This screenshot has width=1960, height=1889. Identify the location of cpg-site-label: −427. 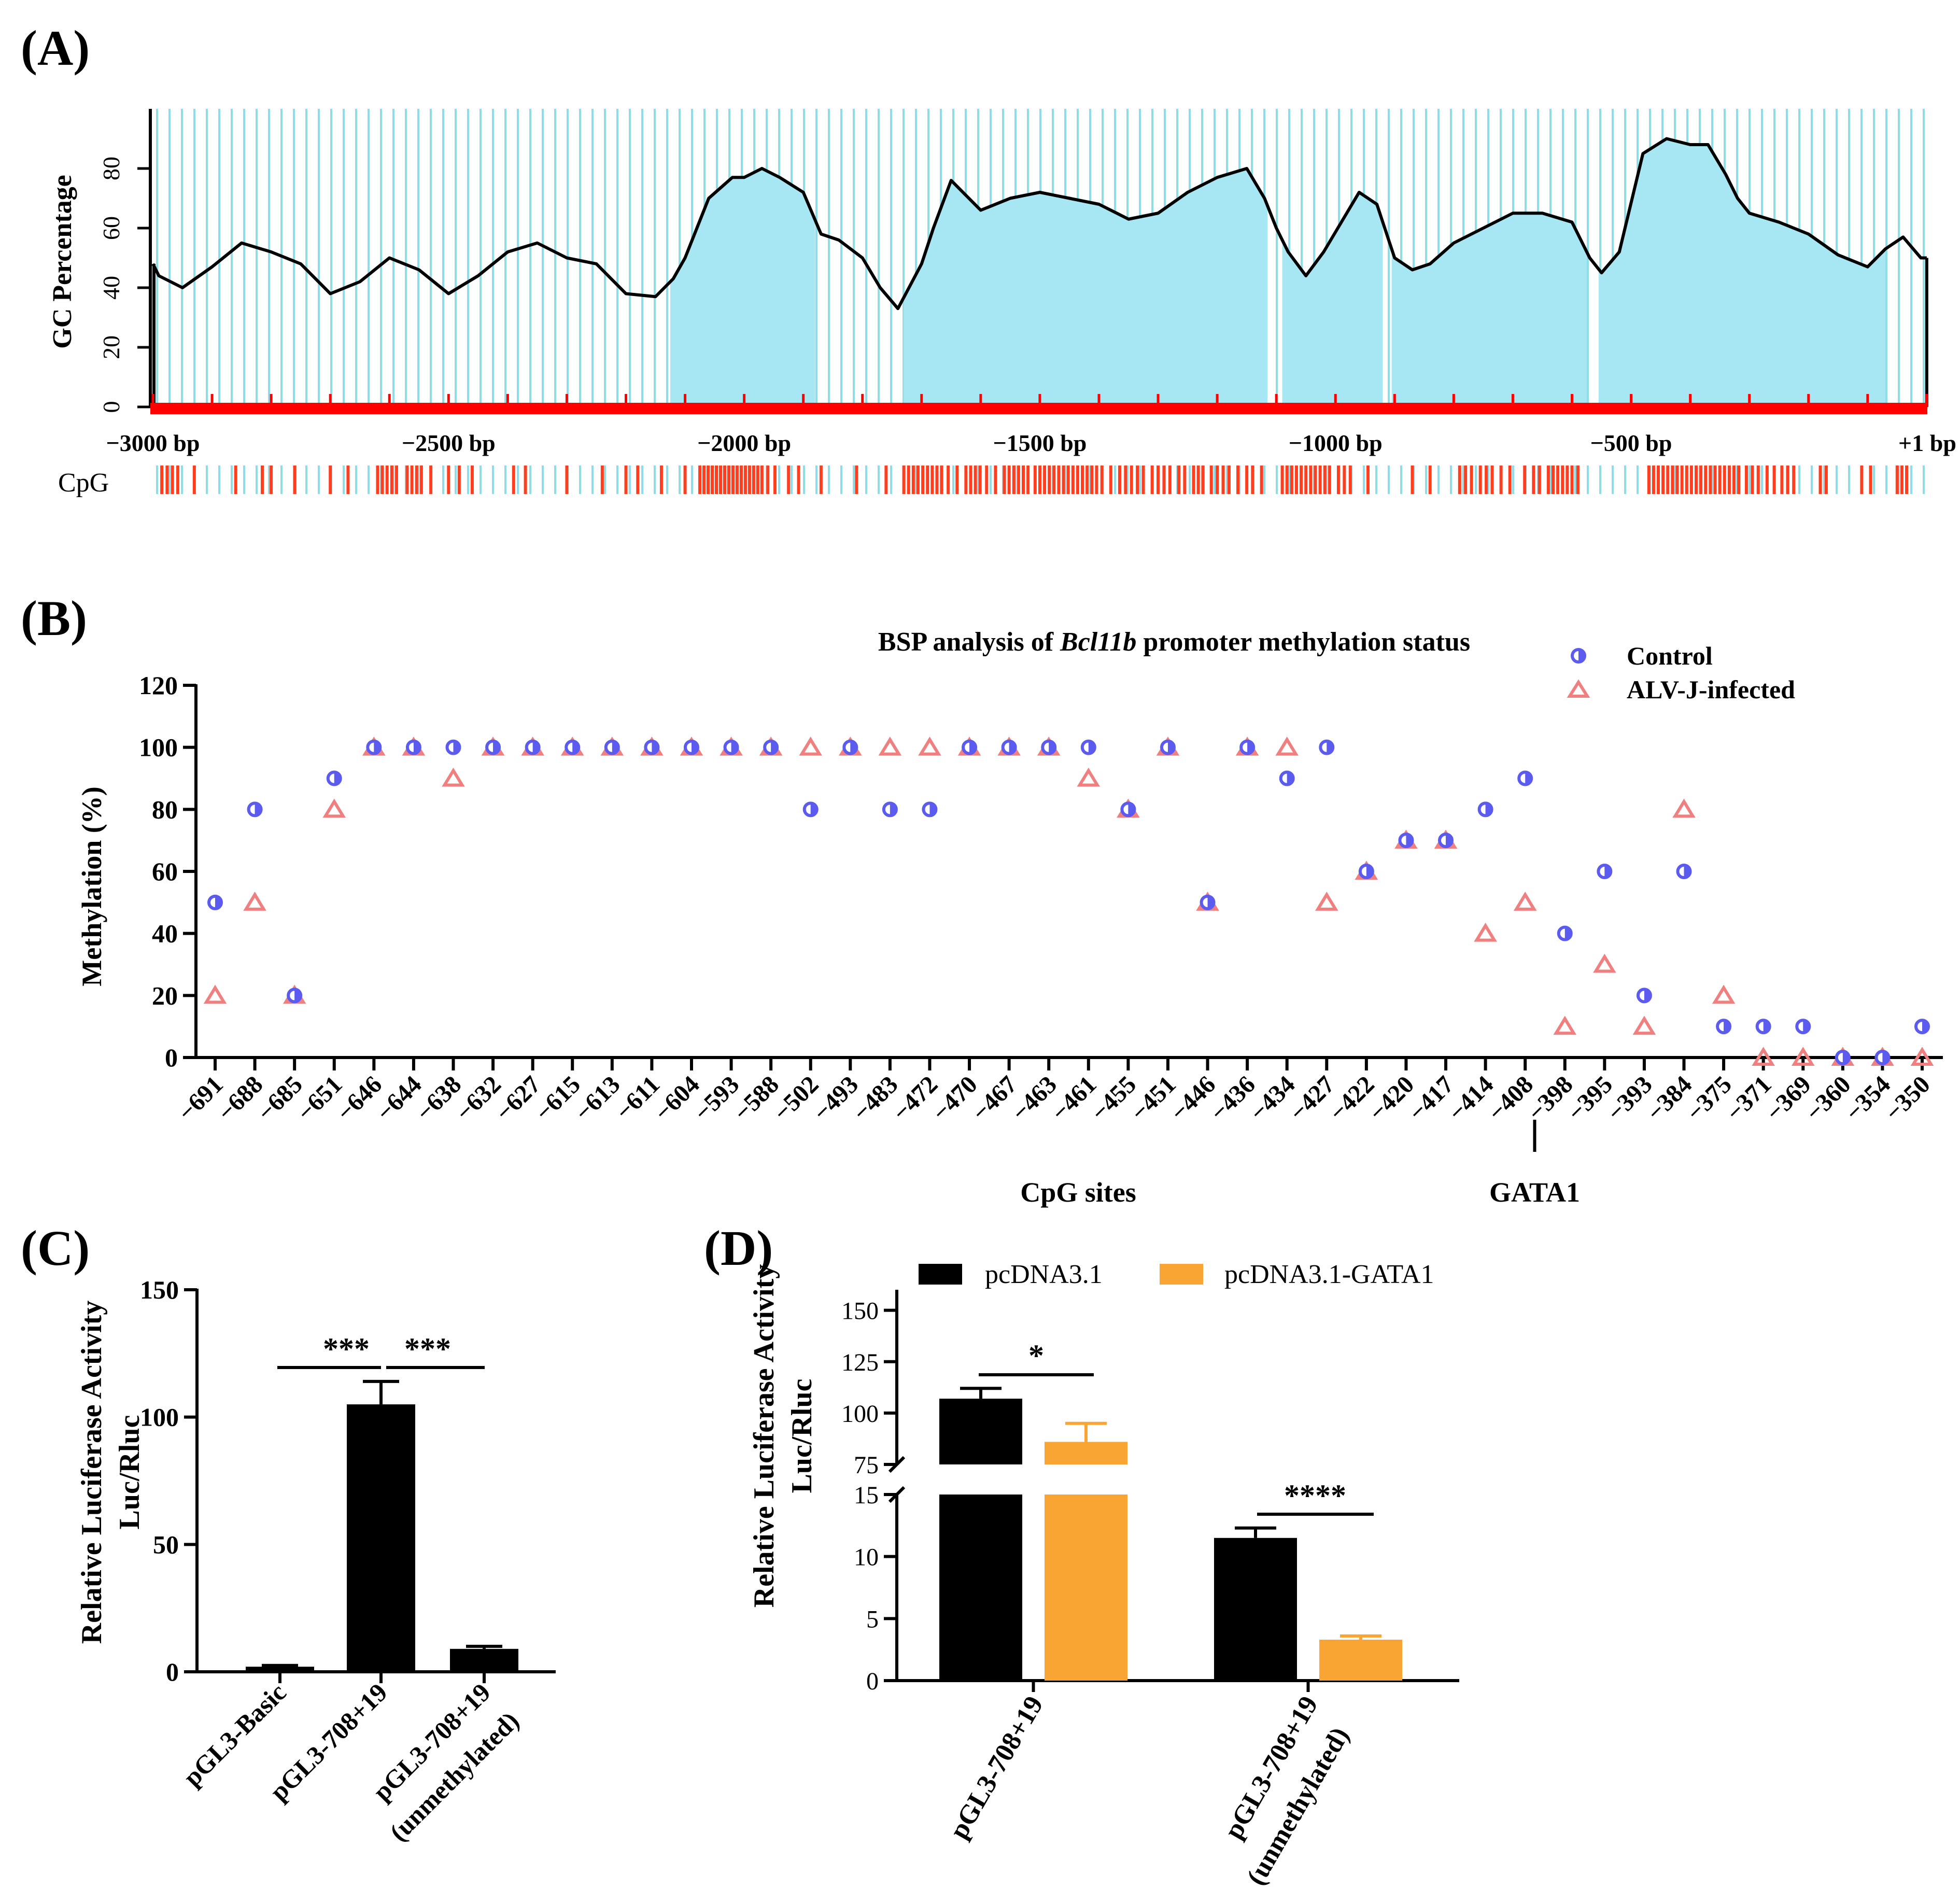
(1312, 1098).